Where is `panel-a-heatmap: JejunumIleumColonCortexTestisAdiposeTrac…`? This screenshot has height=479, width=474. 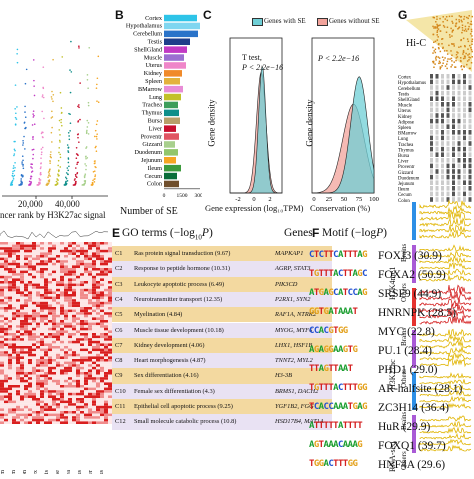
panel-a-heatmap: JejunumIleumColonCortexTestisAdiposeTrac… is located at coordinates (56, 353).